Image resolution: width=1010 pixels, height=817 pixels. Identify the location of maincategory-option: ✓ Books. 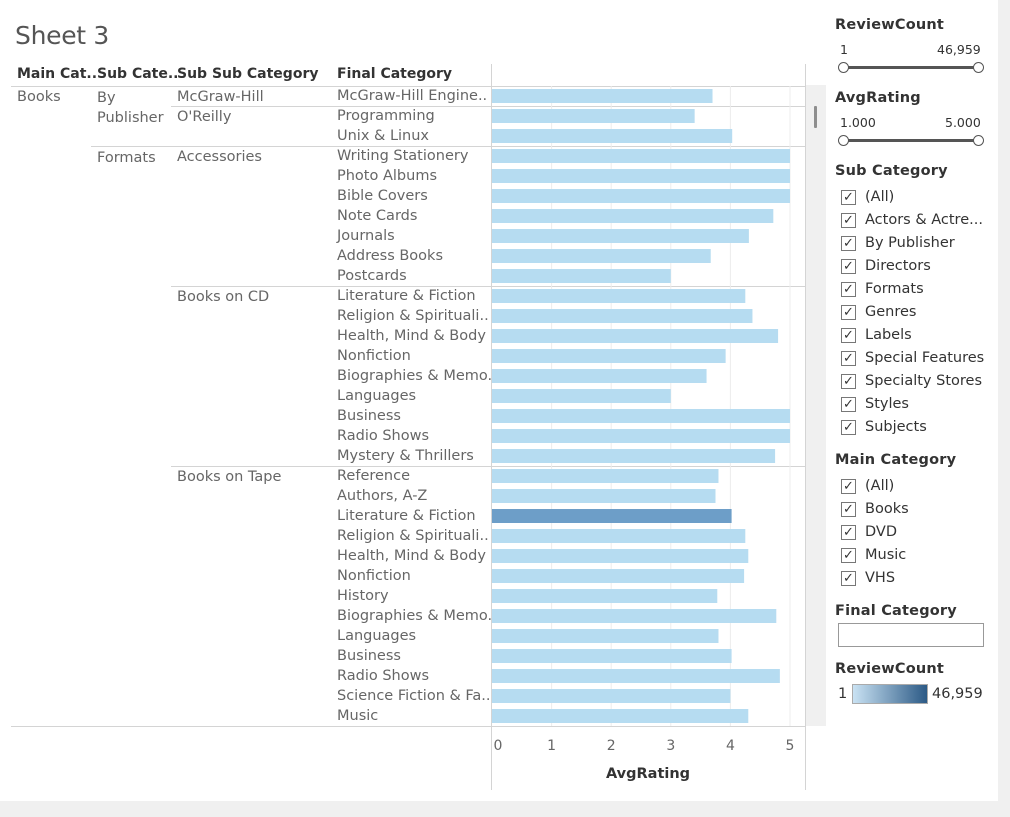
(875, 509).